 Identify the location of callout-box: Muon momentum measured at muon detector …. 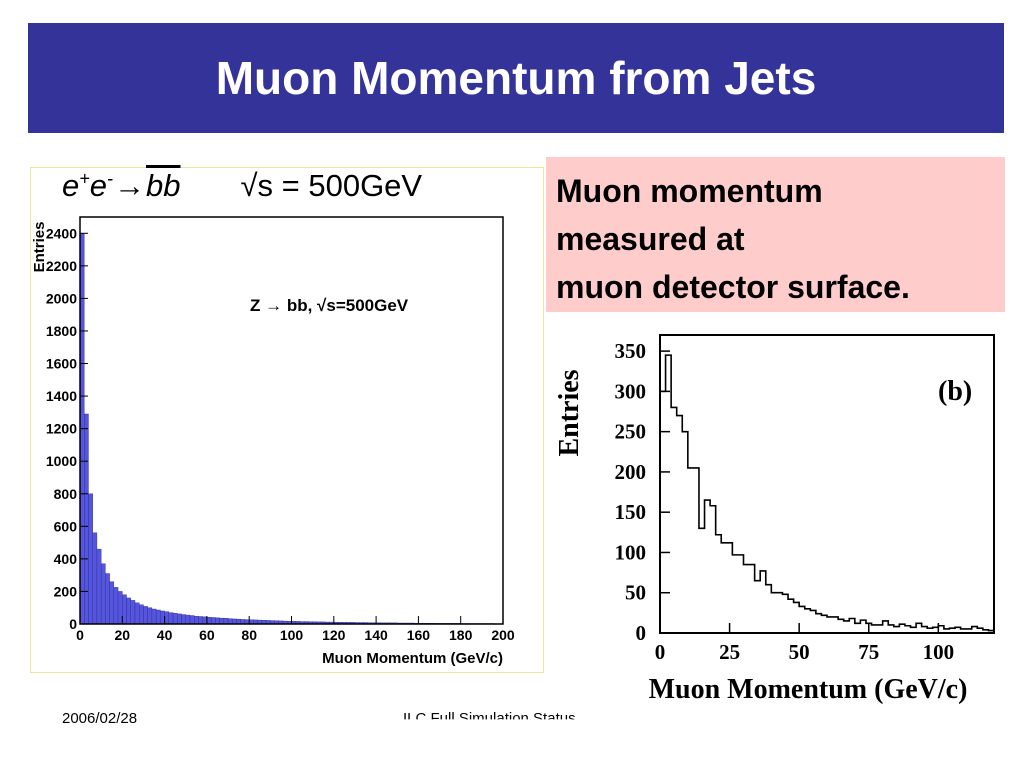
(775, 234).